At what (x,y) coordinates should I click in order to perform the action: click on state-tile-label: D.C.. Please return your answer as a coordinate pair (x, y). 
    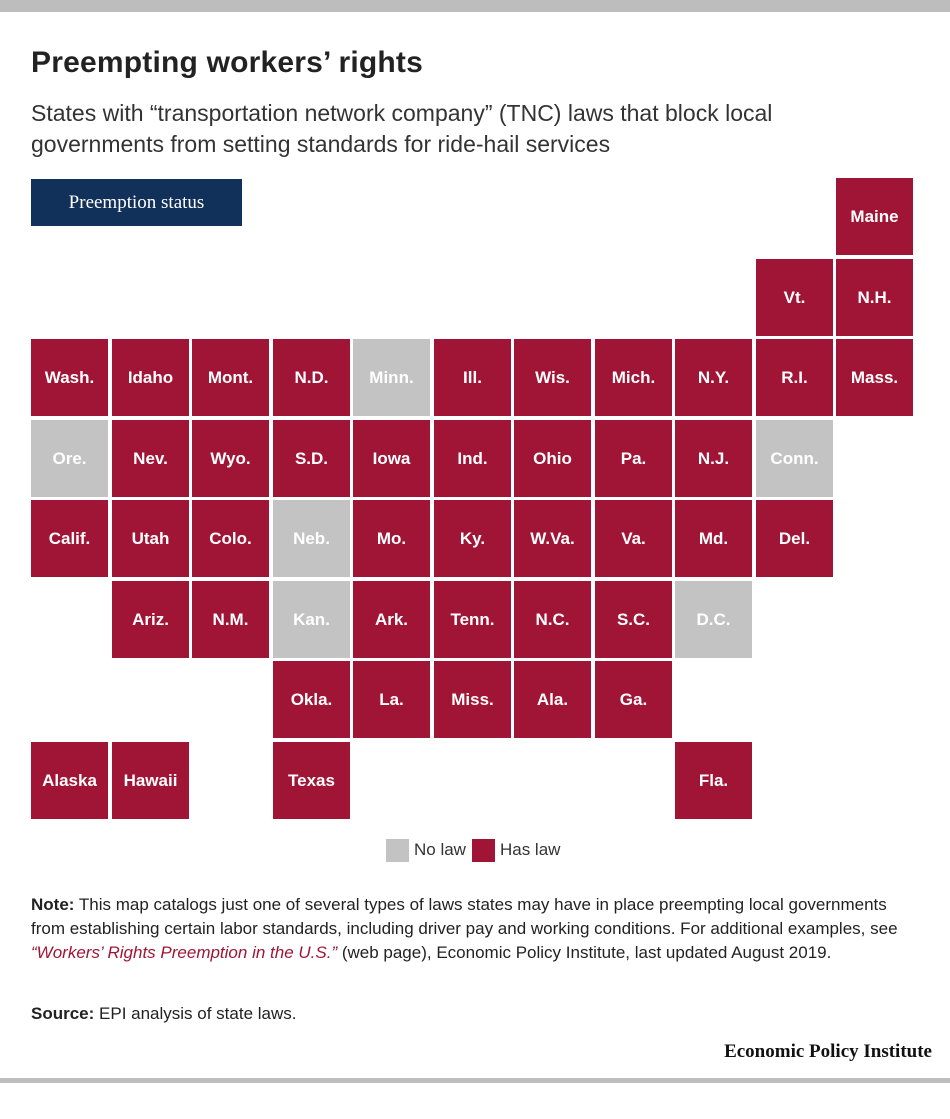
    Looking at the image, I should click on (713, 619).